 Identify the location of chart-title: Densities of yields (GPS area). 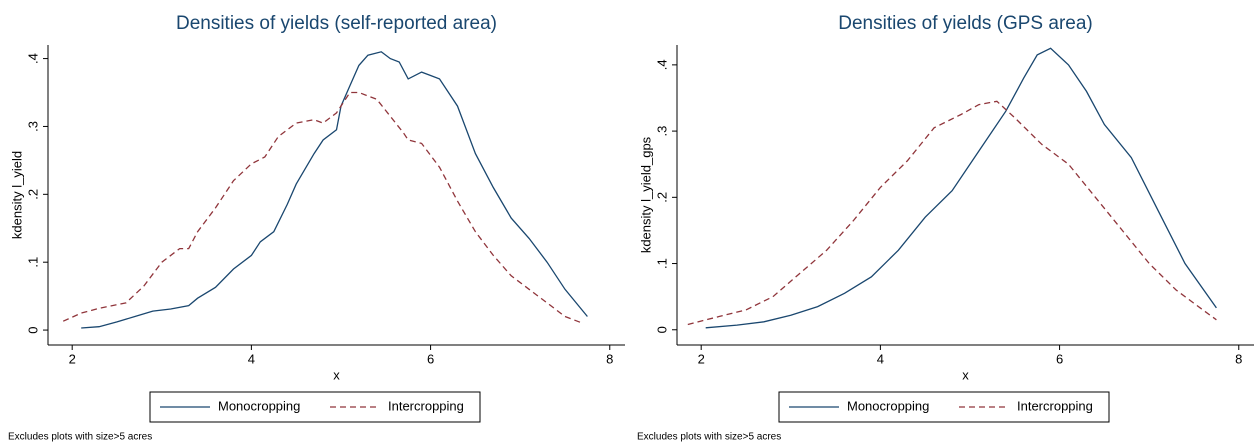
(965, 23).